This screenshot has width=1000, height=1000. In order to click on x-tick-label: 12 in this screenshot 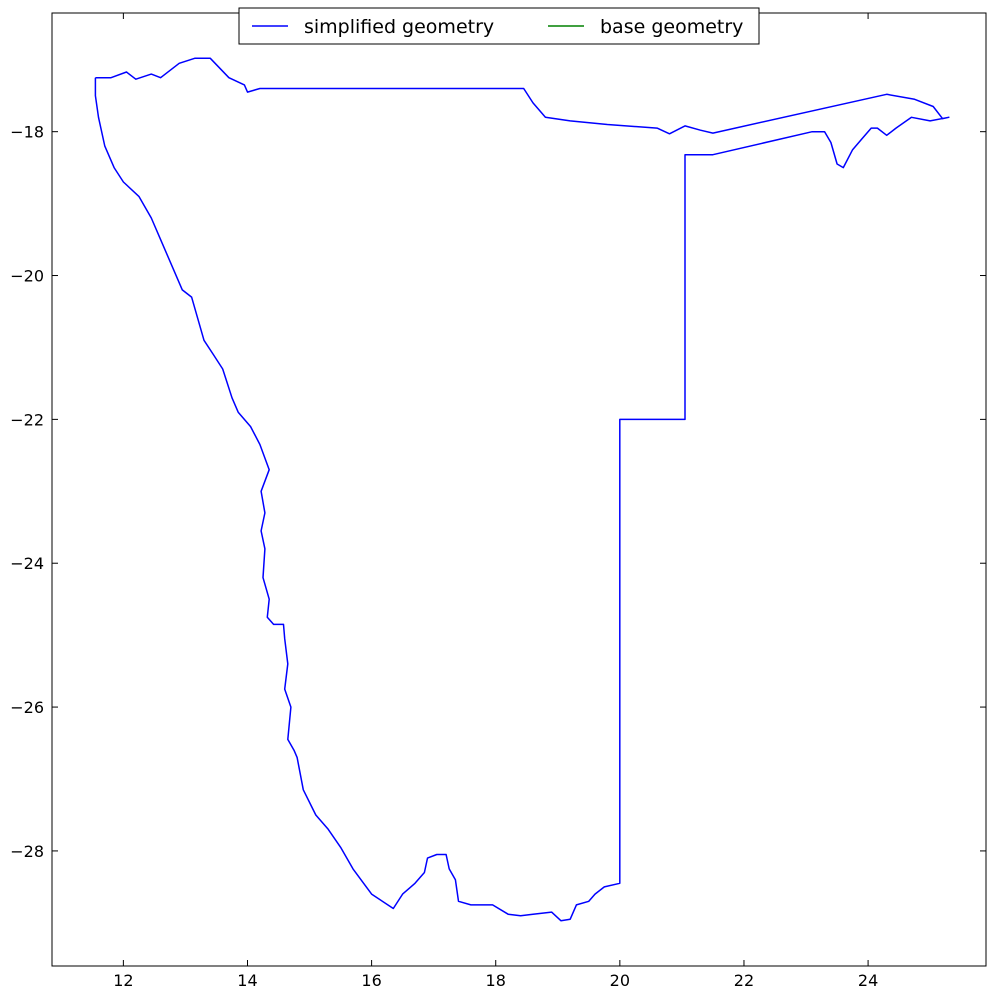, I will do `click(123, 980)`.